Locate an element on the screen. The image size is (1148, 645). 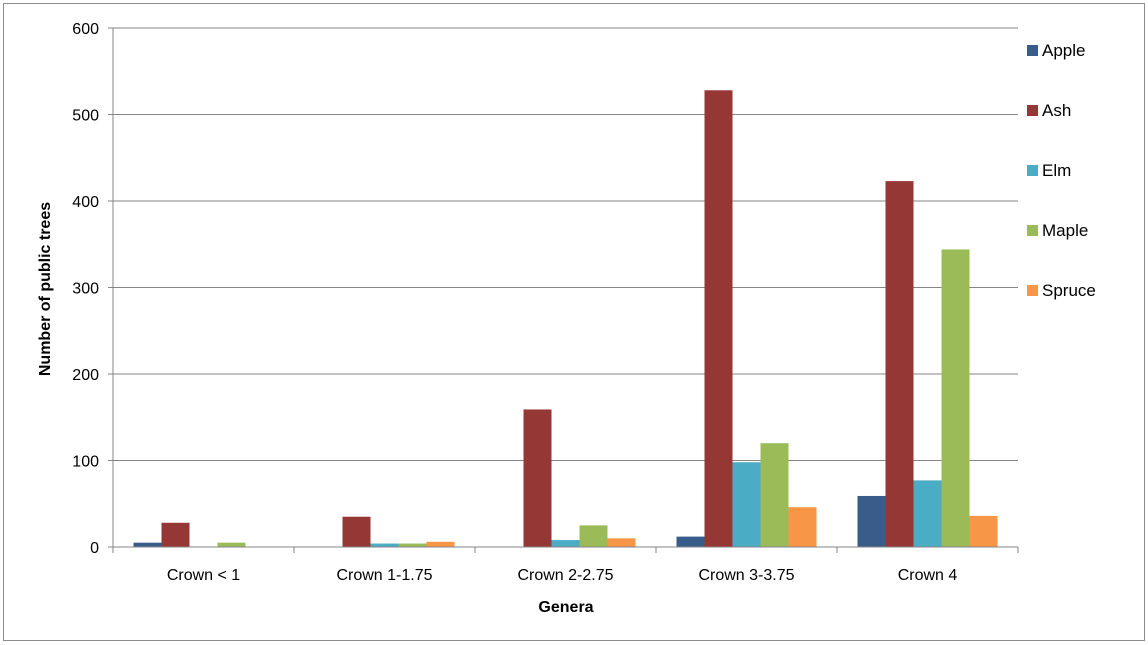
y-tick-label: 500 is located at coordinates (85, 116).